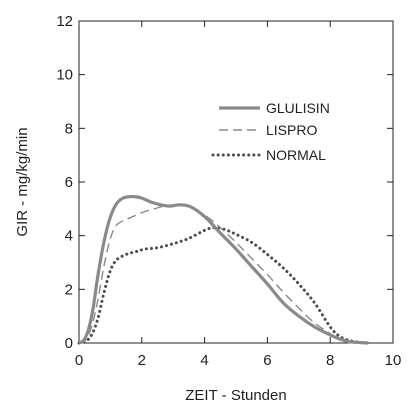  Describe the element at coordinates (22, 181) in the screenshot. I see `y-axis-label: GIR - mg/kg/min` at that location.